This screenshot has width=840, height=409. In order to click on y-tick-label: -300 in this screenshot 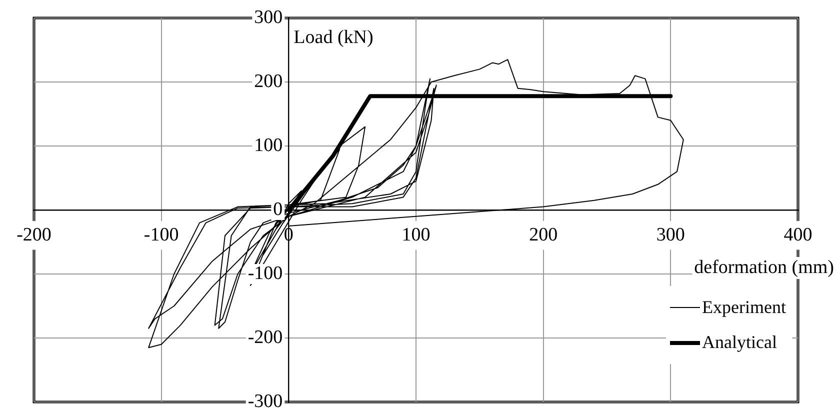, I will do `click(265, 399)`.